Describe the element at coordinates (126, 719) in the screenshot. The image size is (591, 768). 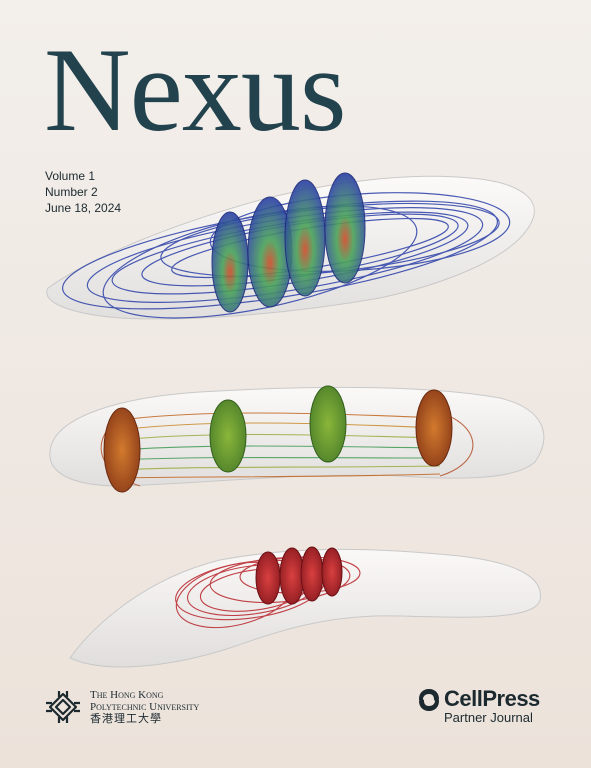
I see `polyu-chinese-name: 香港理工大學` at that location.